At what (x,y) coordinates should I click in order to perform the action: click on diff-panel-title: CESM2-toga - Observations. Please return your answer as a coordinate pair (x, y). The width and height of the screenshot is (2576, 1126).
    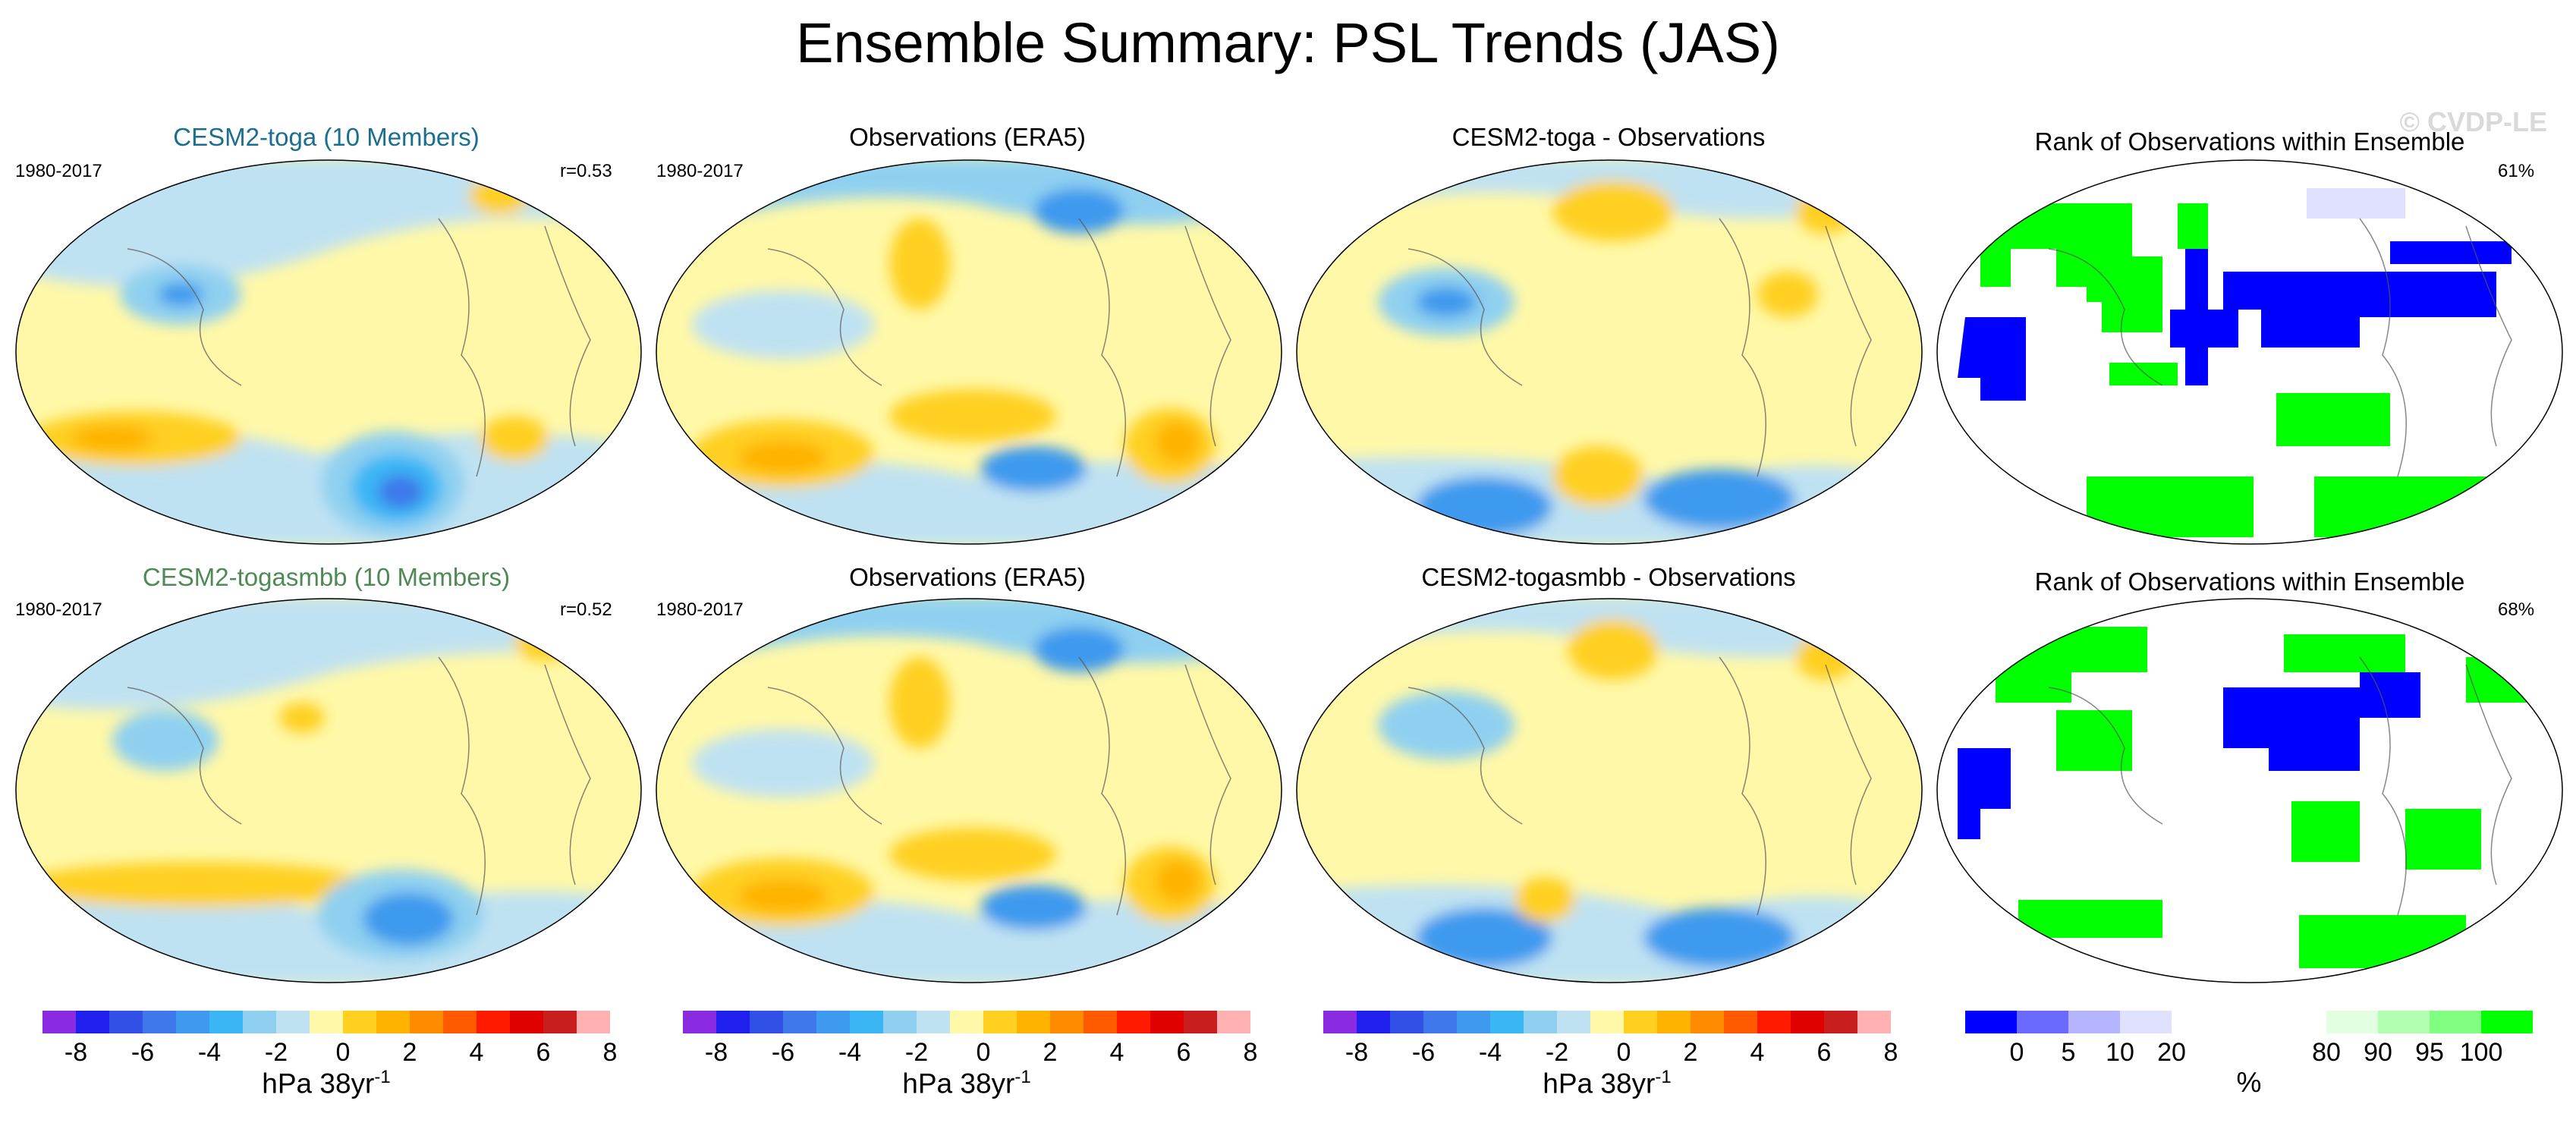
    Looking at the image, I should click on (1609, 137).